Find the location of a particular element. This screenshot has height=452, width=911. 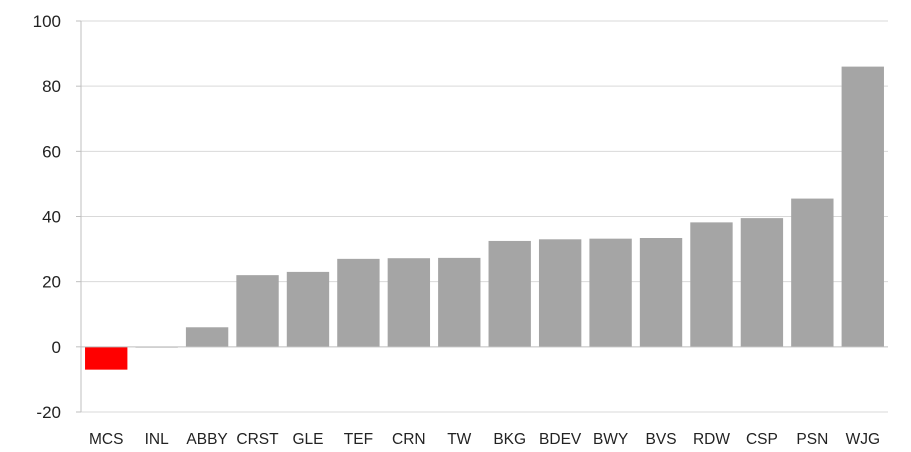

x-tick-label: PSN is located at coordinates (812, 439).